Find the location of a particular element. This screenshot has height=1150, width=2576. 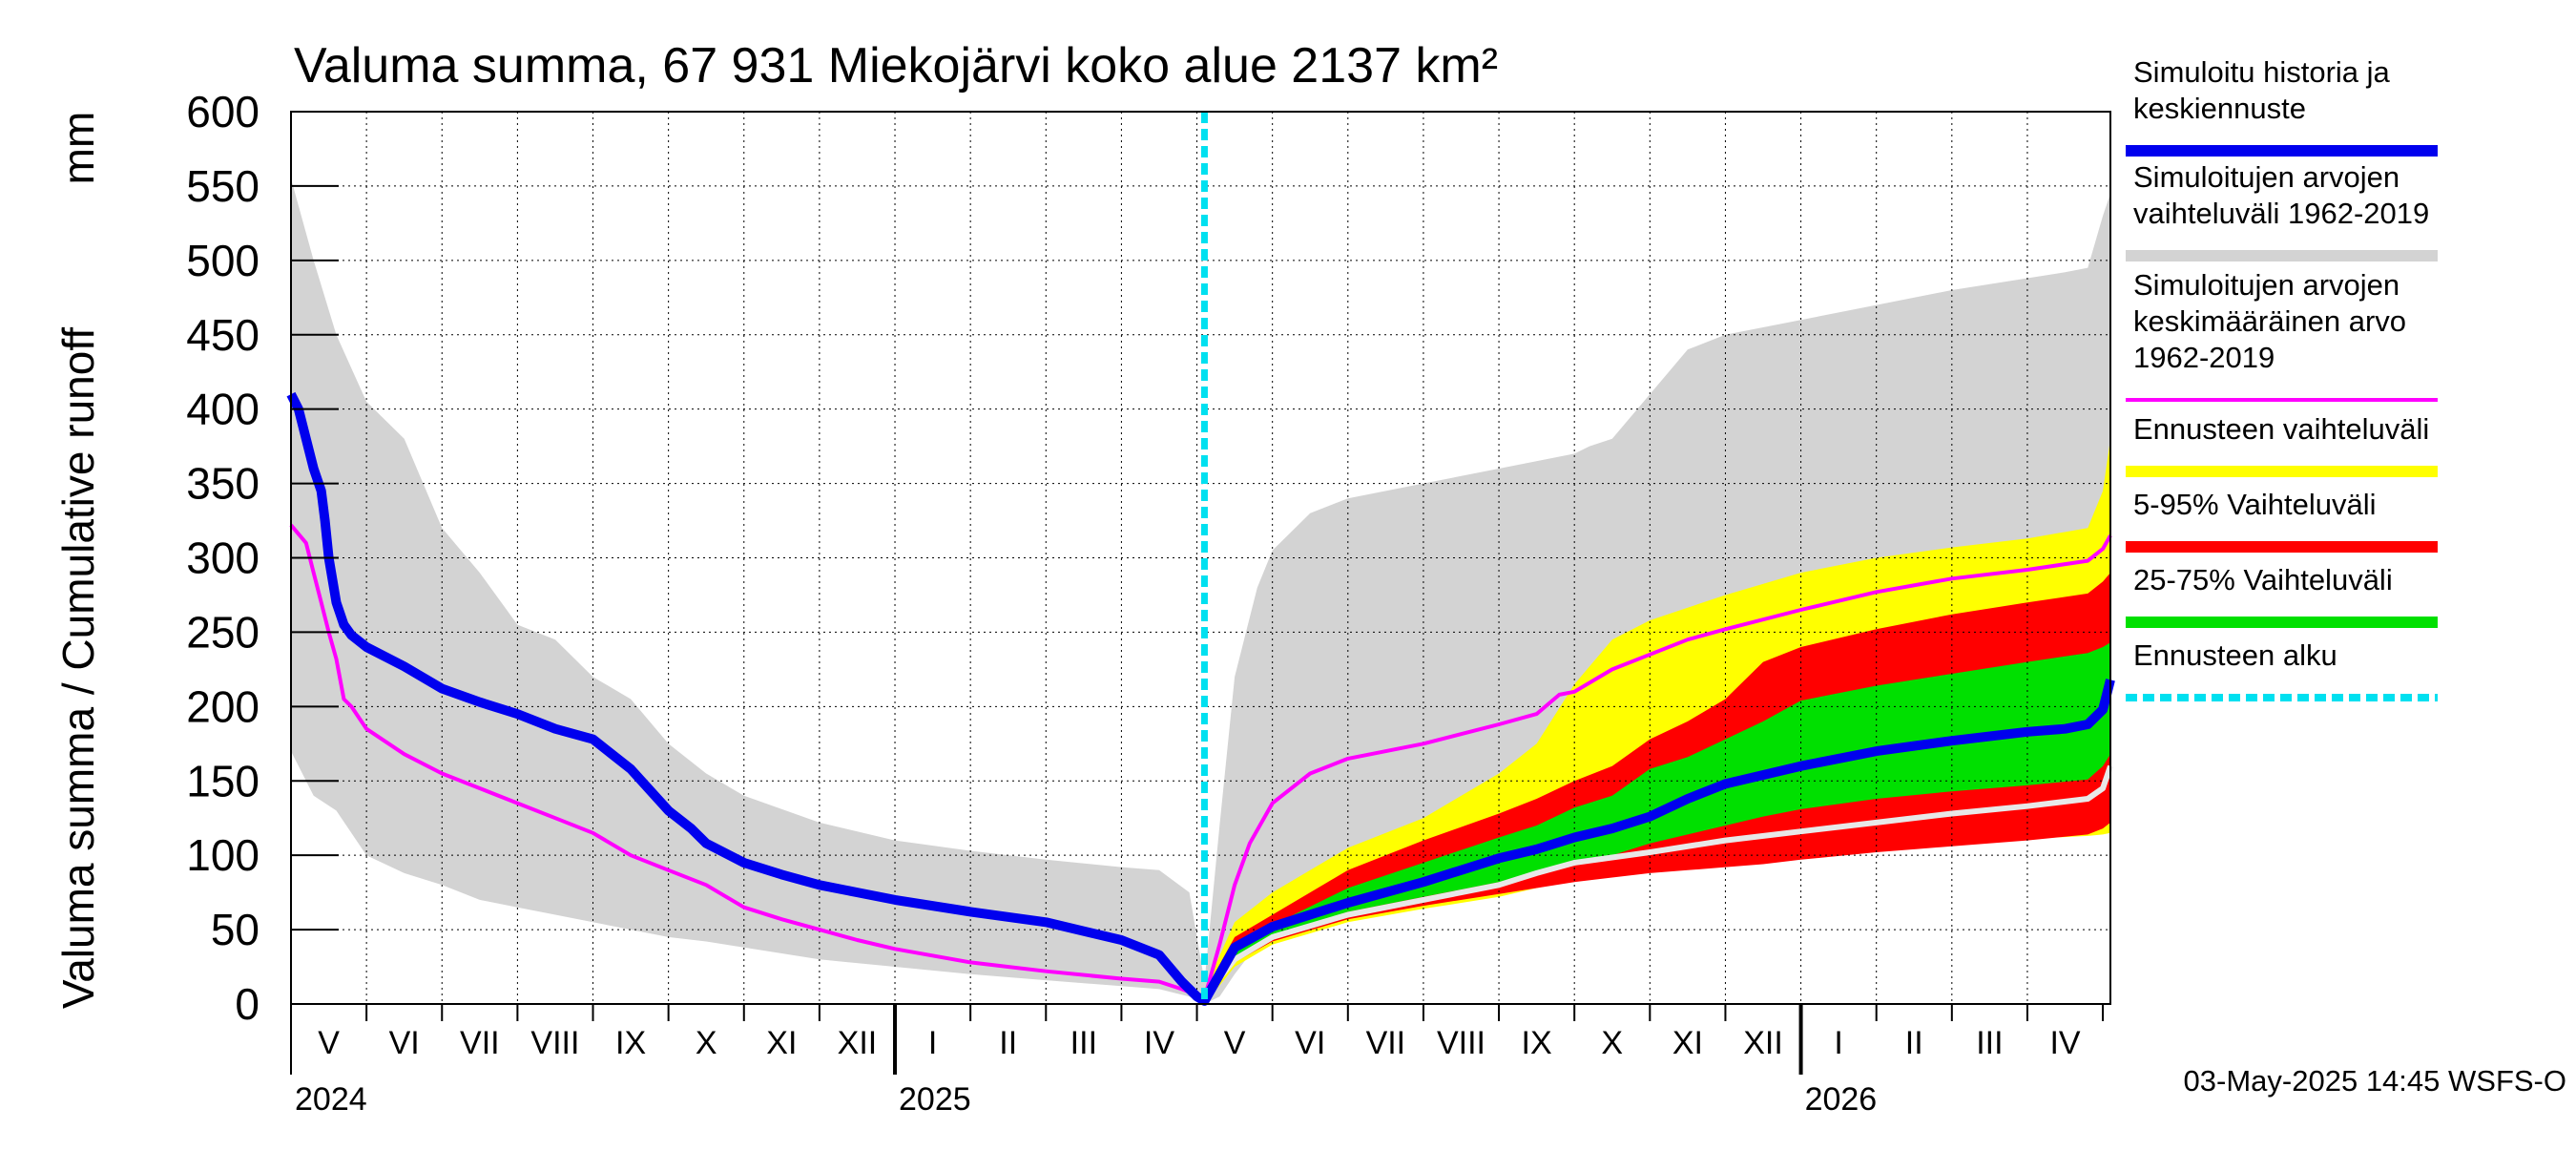

y-tick-label: 50 is located at coordinates (235, 929).